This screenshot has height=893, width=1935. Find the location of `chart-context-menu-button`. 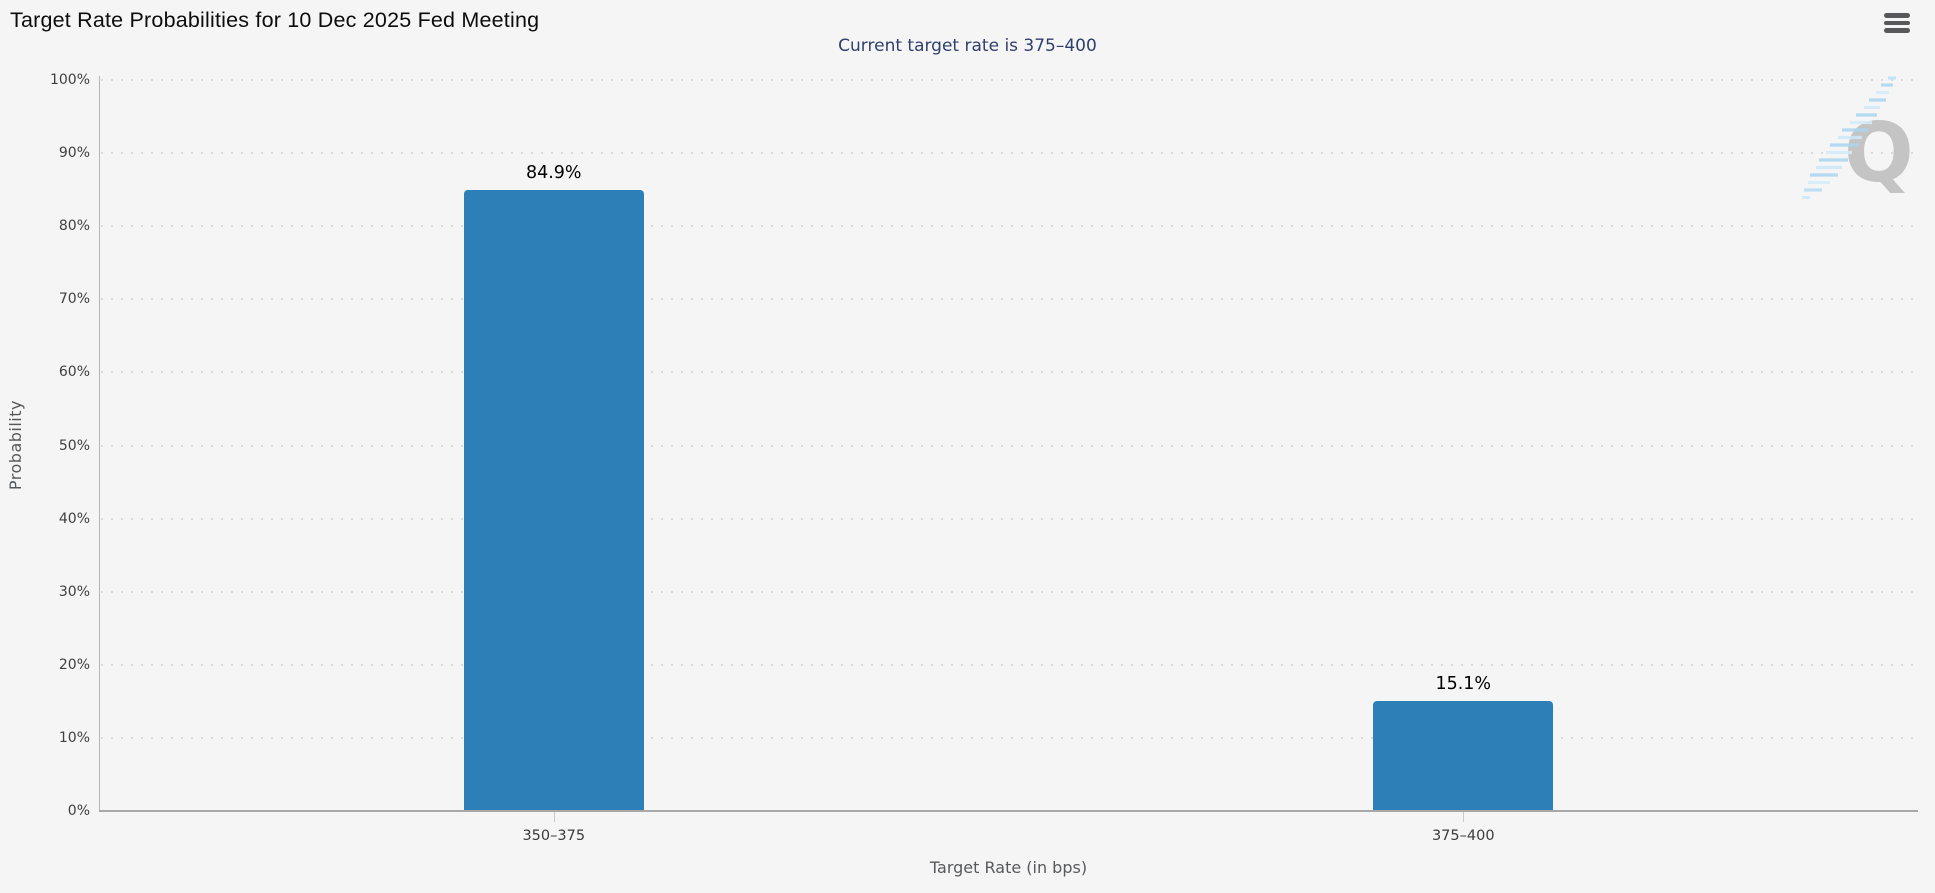

chart-context-menu-button is located at coordinates (1897, 23).